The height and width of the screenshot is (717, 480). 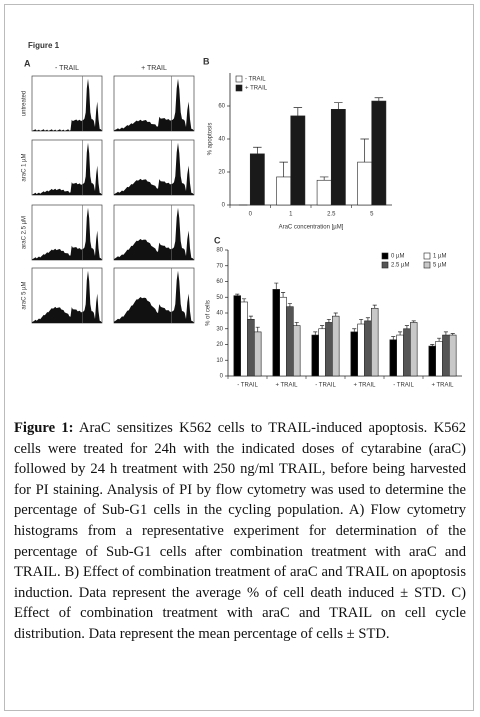 What do you see at coordinates (311, 228) in the screenshot?
I see `x-axis-label: AraC concentration [µM]` at bounding box center [311, 228].